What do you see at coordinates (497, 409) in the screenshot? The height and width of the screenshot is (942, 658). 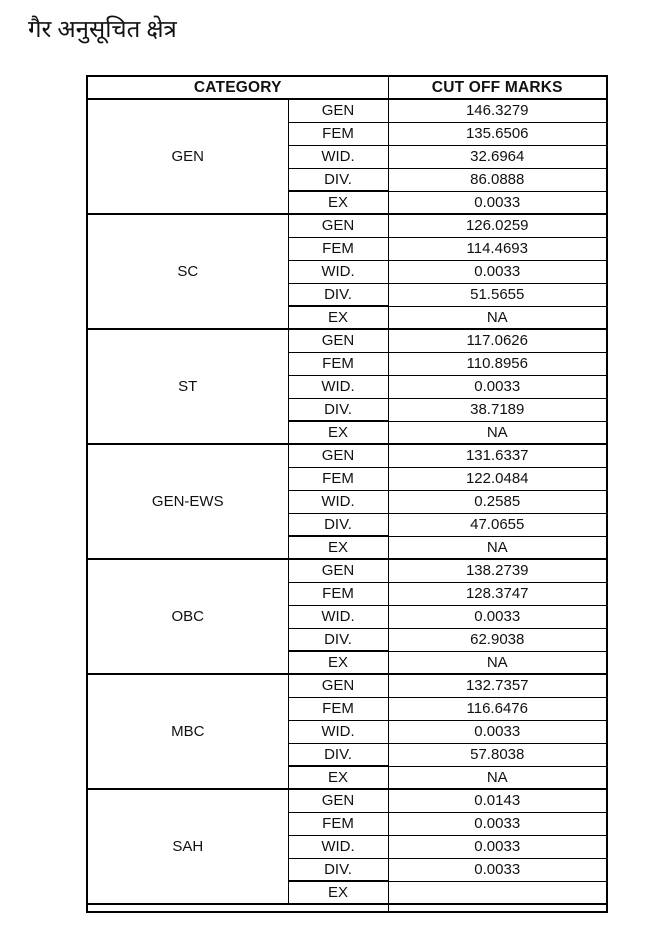 I see `cutoff-value-cell: 38.7189` at bounding box center [497, 409].